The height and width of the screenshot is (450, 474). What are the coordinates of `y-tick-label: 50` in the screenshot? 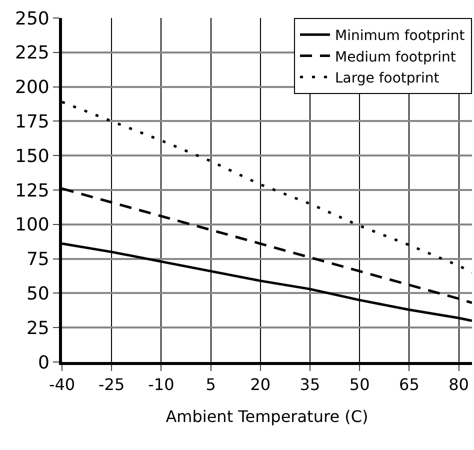 It's located at (38, 294).